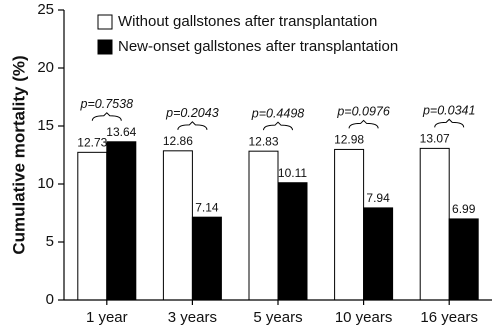 This screenshot has width=500, height=330. What do you see at coordinates (192, 113) in the screenshot?
I see `p-value: p=0.2043` at bounding box center [192, 113].